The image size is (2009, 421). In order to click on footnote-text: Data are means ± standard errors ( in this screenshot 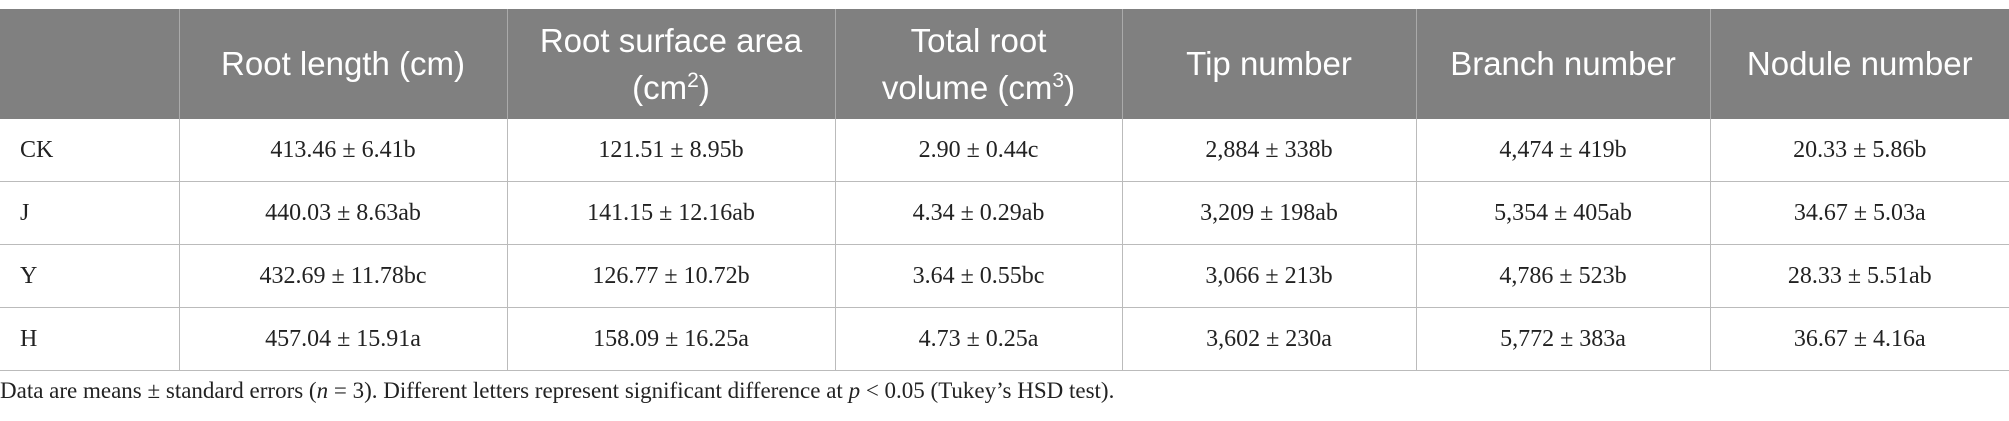, I will do `click(158, 390)`.